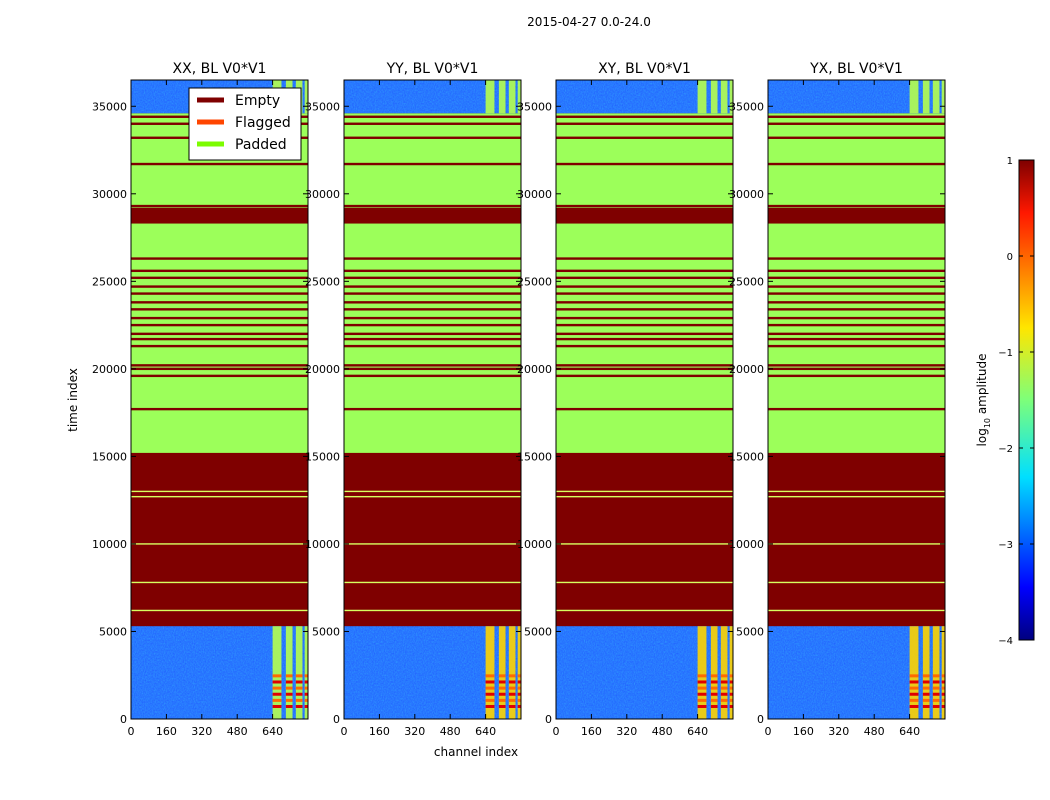 This screenshot has width=1050, height=800. What do you see at coordinates (432, 160) in the screenshot?
I see `padded-band` at bounding box center [432, 160].